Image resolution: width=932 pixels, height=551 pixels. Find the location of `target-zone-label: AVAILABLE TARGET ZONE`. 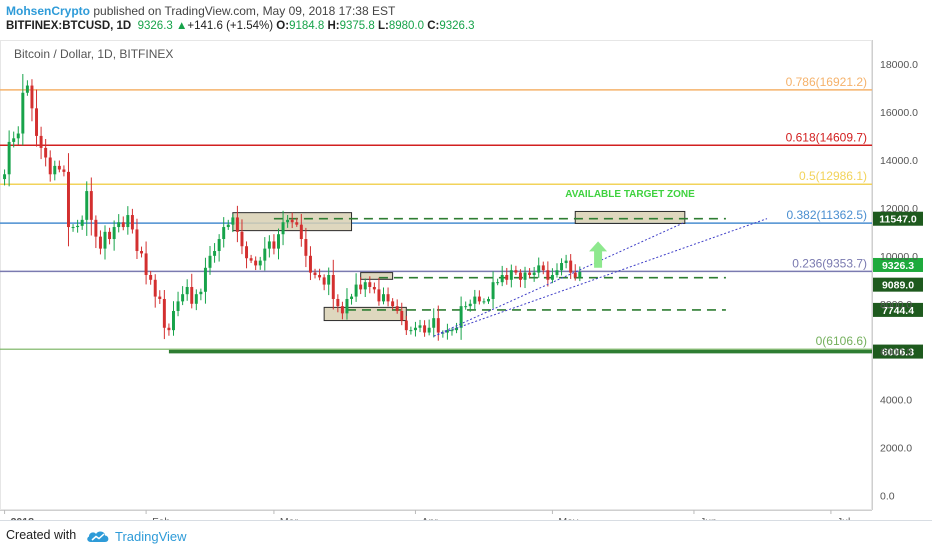

target-zone-label: AVAILABLE TARGET ZONE is located at coordinates (630, 194).